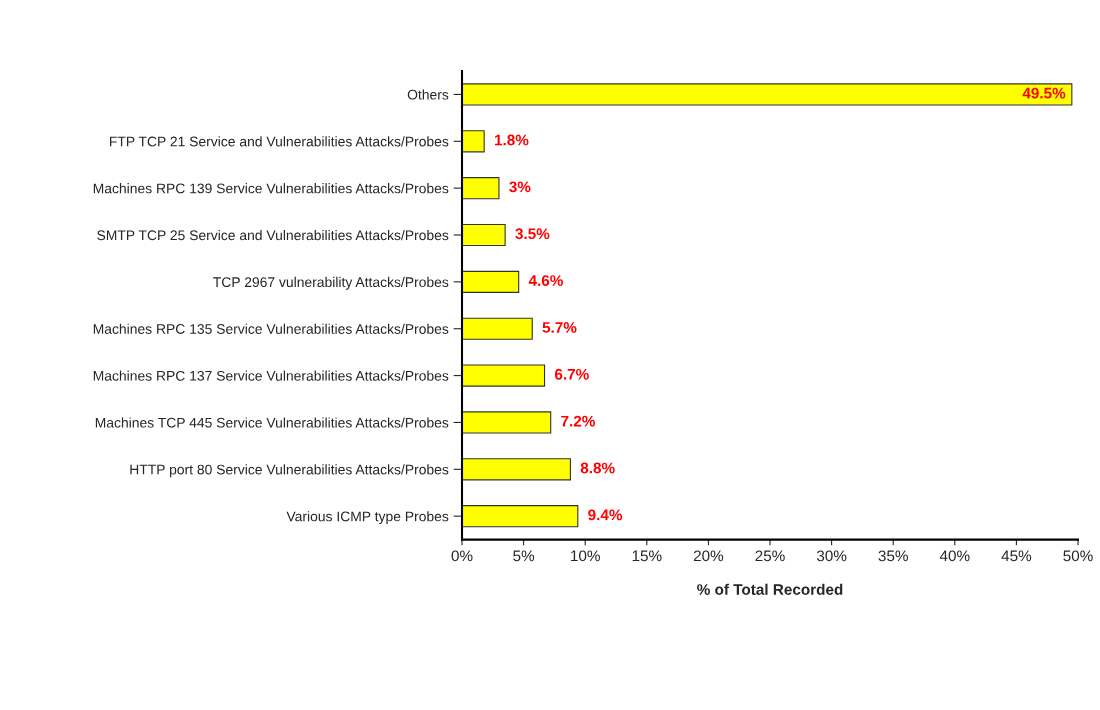 The width and height of the screenshot is (1100, 710). Describe the element at coordinates (331, 283) in the screenshot. I see `y-tick-label: TCP 2967 vulnerability Attacks/Probes` at that location.